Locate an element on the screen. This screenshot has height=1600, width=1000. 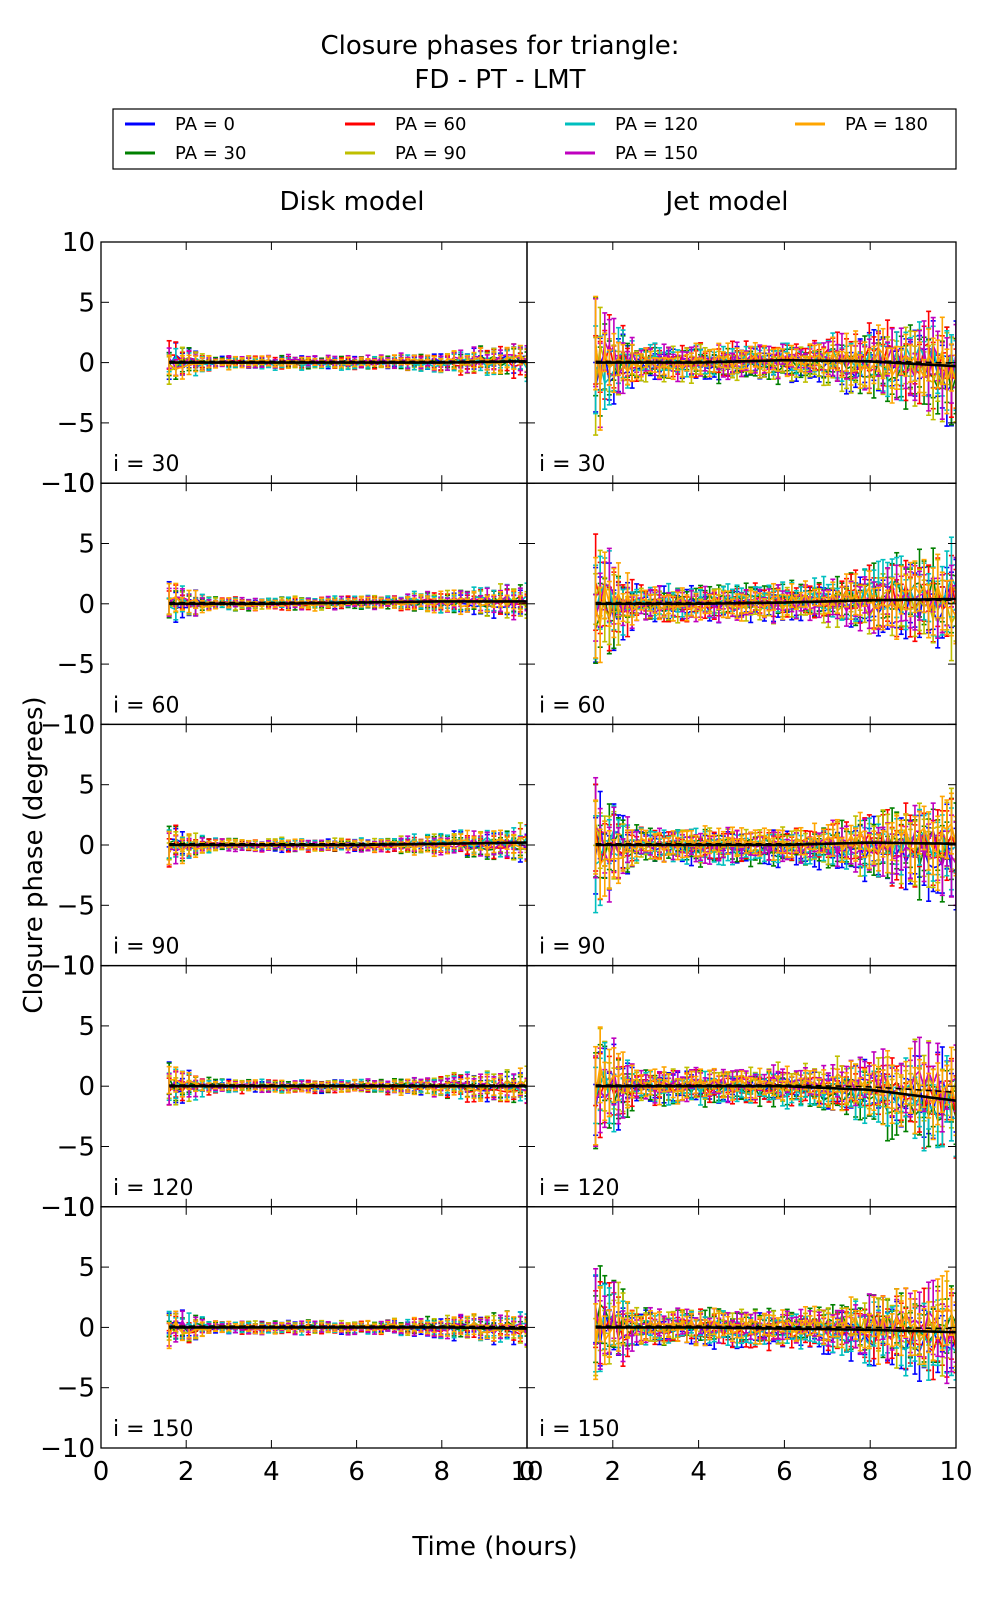
column-title-disk: Disk model is located at coordinates (351, 202).